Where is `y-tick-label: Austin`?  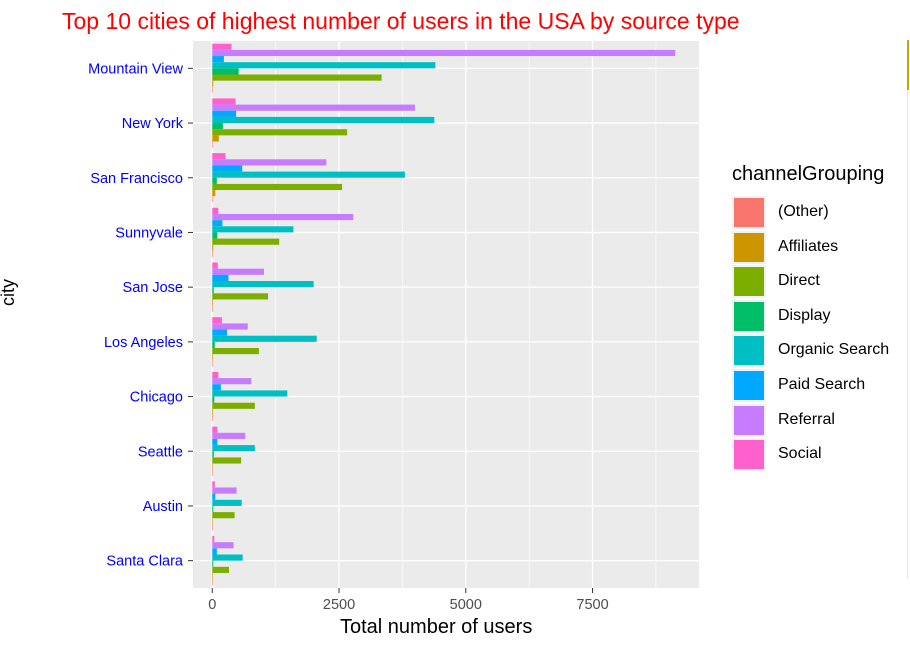 y-tick-label: Austin is located at coordinates (163, 507).